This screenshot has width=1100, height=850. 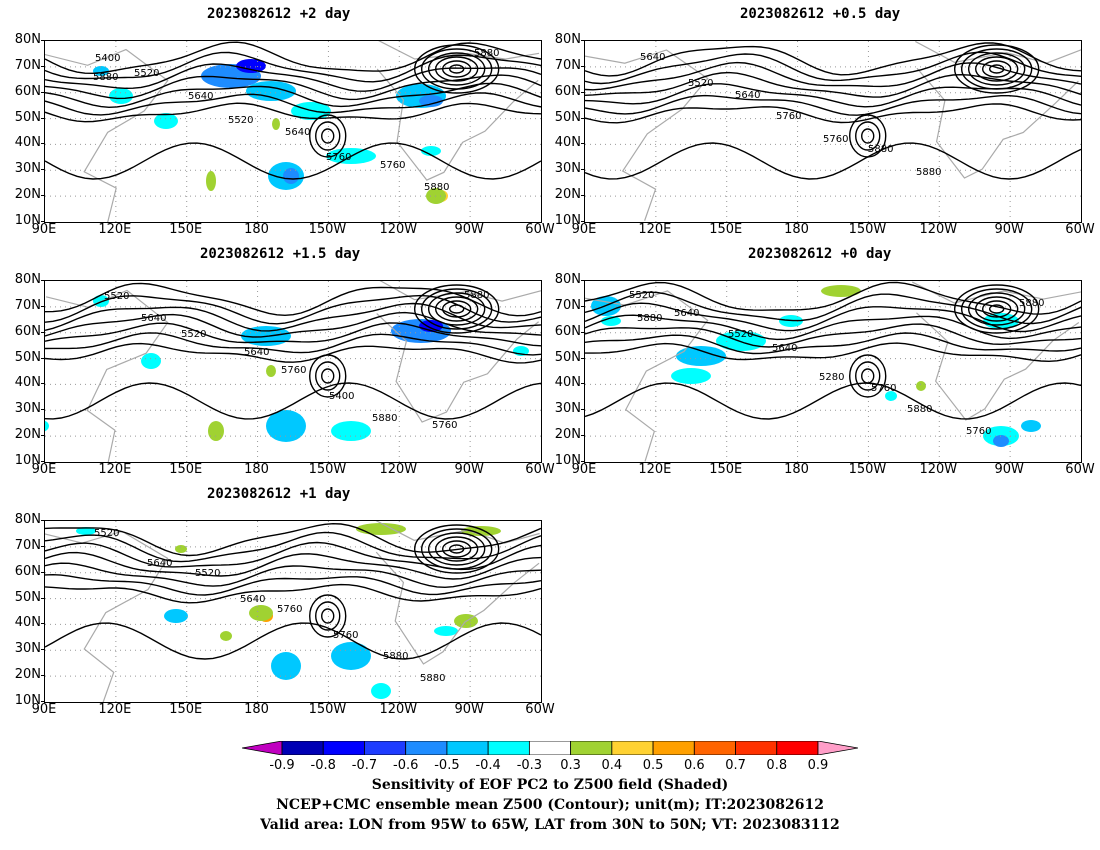 I want to click on colorbar-label: -0.6, so click(x=406, y=765).